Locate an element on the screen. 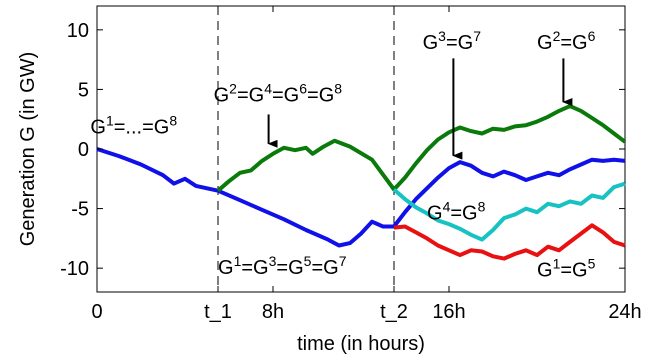 This screenshot has height=360, width=662. x-tick-label-0: 0 is located at coordinates (96, 312).